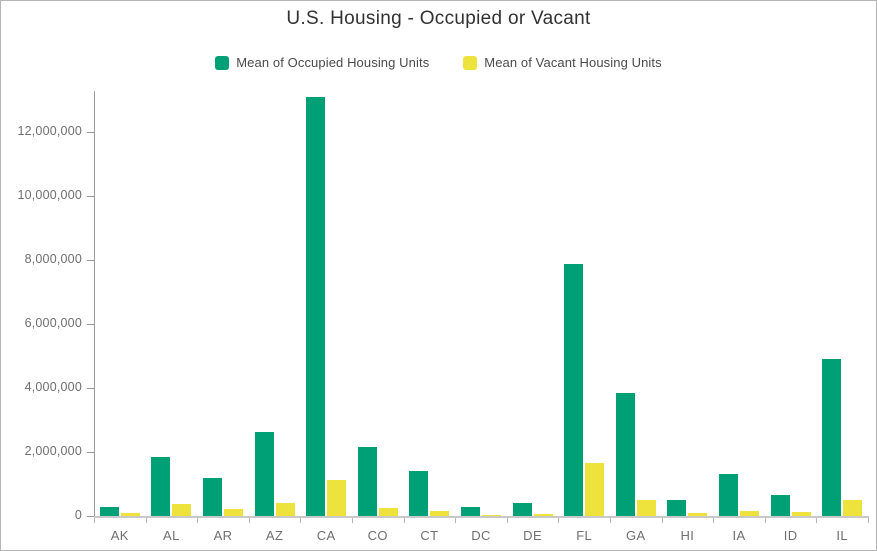 This screenshot has height=551, width=877. Describe the element at coordinates (543, 515) in the screenshot. I see `bar-vacant-DE` at that location.